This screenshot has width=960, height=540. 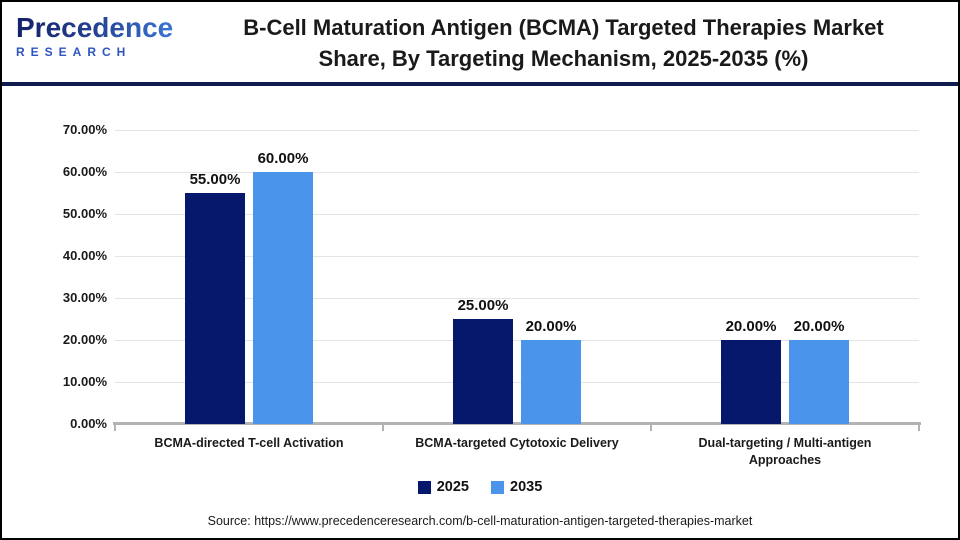 What do you see at coordinates (452, 487) in the screenshot?
I see `legend-label-2025: 2025` at bounding box center [452, 487].